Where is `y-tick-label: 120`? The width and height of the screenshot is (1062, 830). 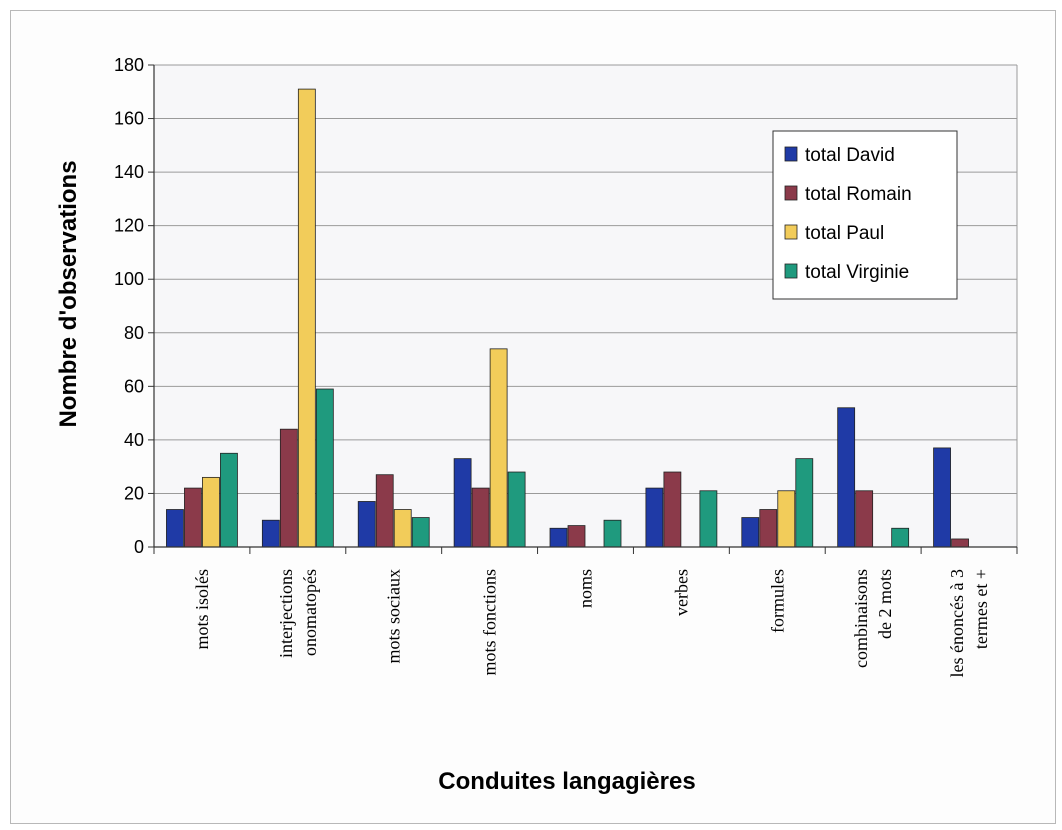 y-tick-label: 120 is located at coordinates (129, 226).